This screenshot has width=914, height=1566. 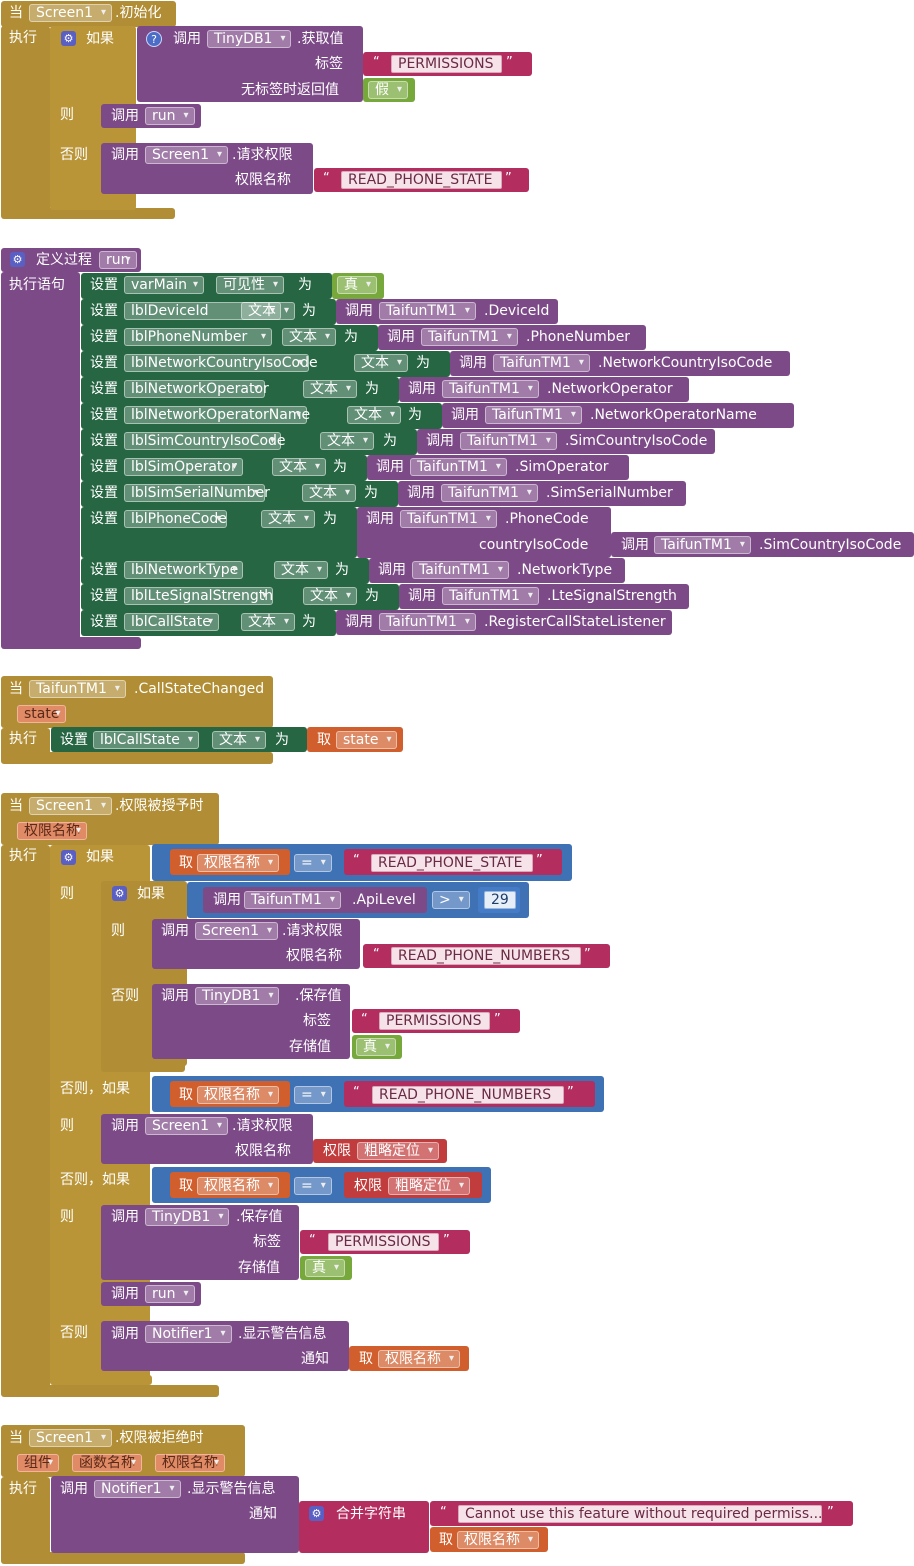 What do you see at coordinates (500, 900) in the screenshot?
I see `number-field: 29` at bounding box center [500, 900].